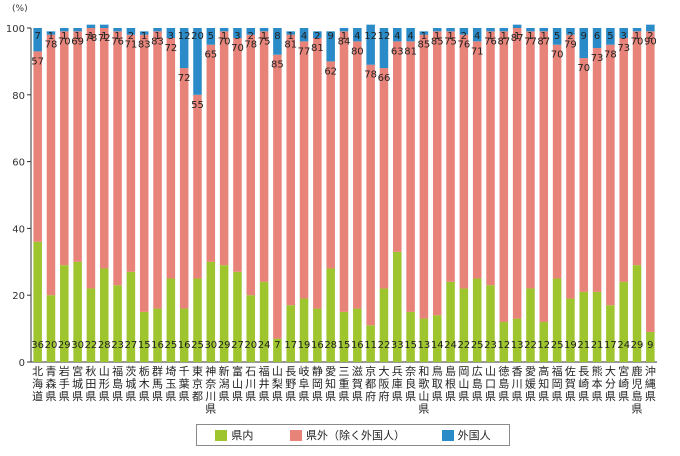 The width and height of the screenshot is (680, 456). What do you see at coordinates (650, 345) in the screenshot?
I see `data-label-kennai: 9` at bounding box center [650, 345].